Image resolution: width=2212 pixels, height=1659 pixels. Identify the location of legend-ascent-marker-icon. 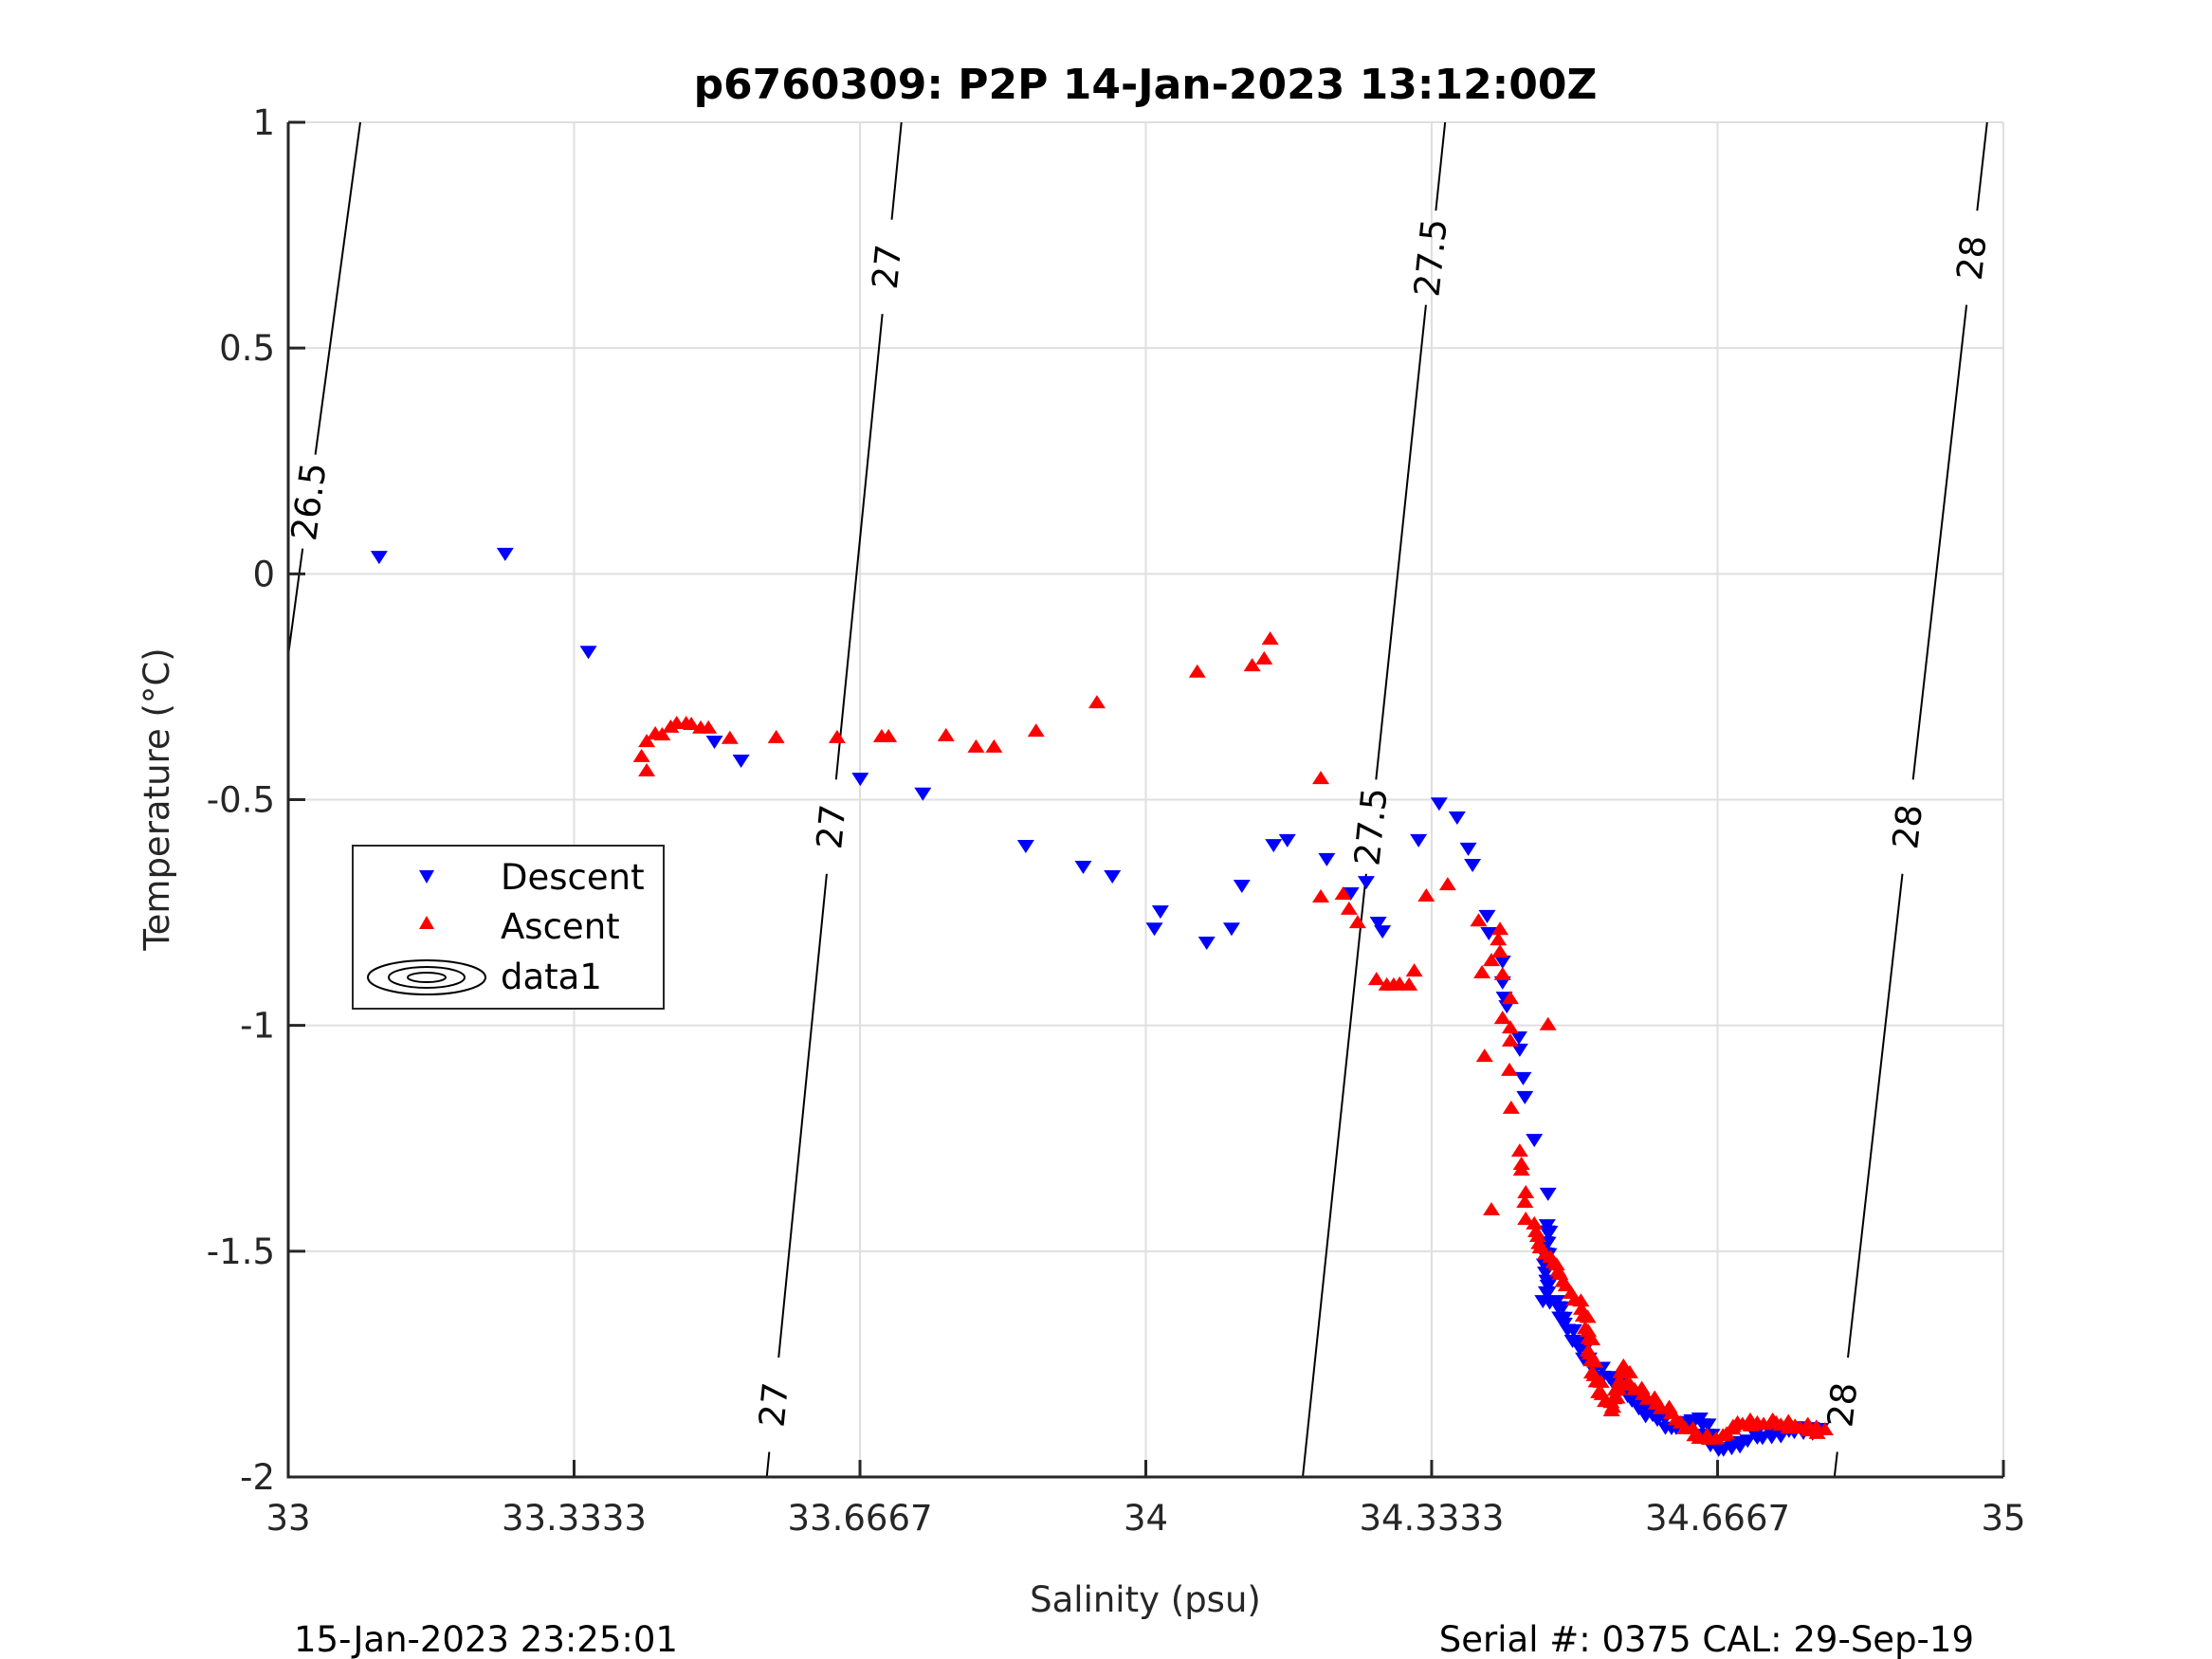
(426, 922).